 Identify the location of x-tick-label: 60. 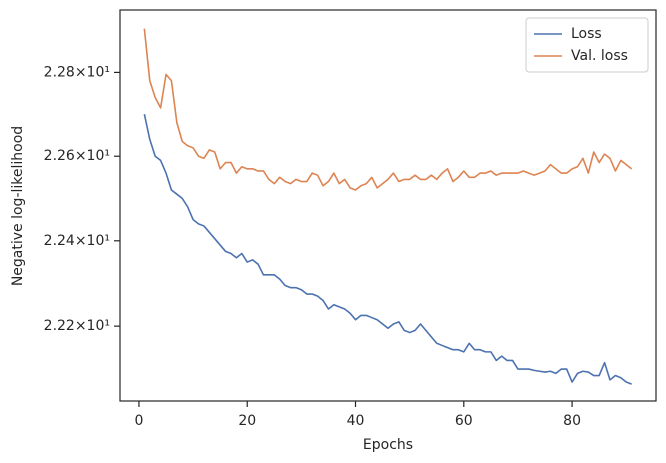
(464, 421).